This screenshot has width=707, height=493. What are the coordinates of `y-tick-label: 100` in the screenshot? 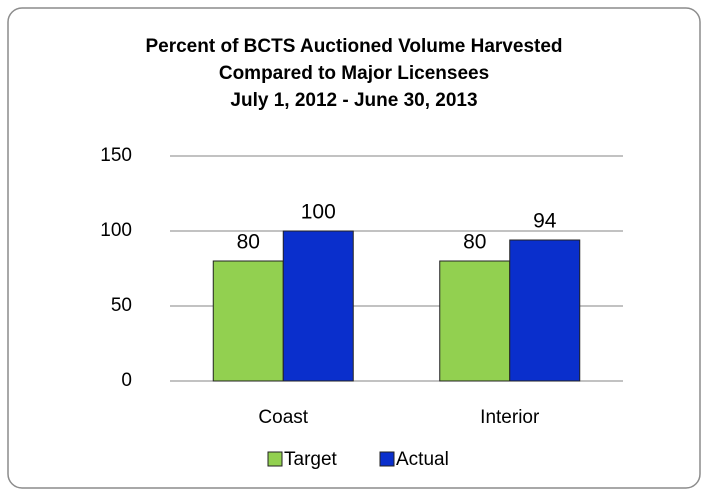 It's located at (116, 230).